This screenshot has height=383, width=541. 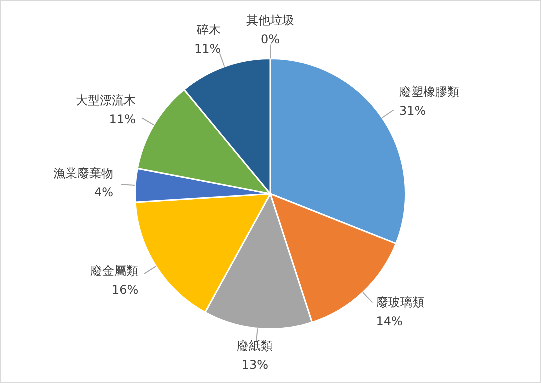 What do you see at coordinates (389, 321) in the screenshot?
I see `data-label: 14%` at bounding box center [389, 321].